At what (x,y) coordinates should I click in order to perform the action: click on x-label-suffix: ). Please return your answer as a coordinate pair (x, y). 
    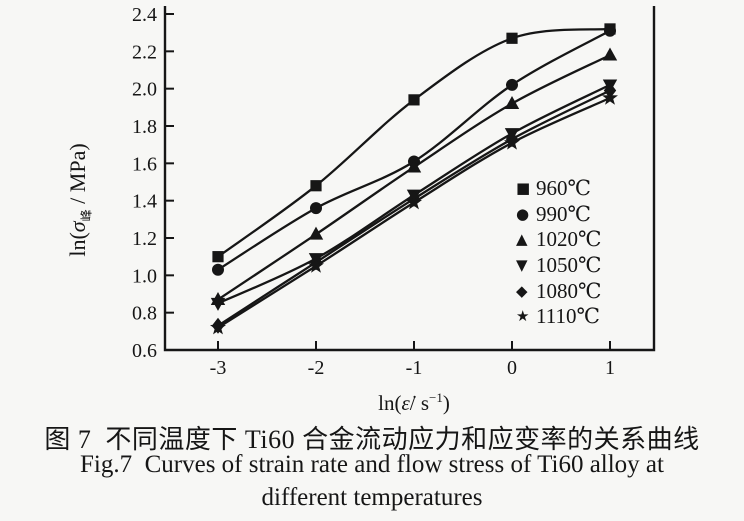
    Looking at the image, I should click on (446, 403).